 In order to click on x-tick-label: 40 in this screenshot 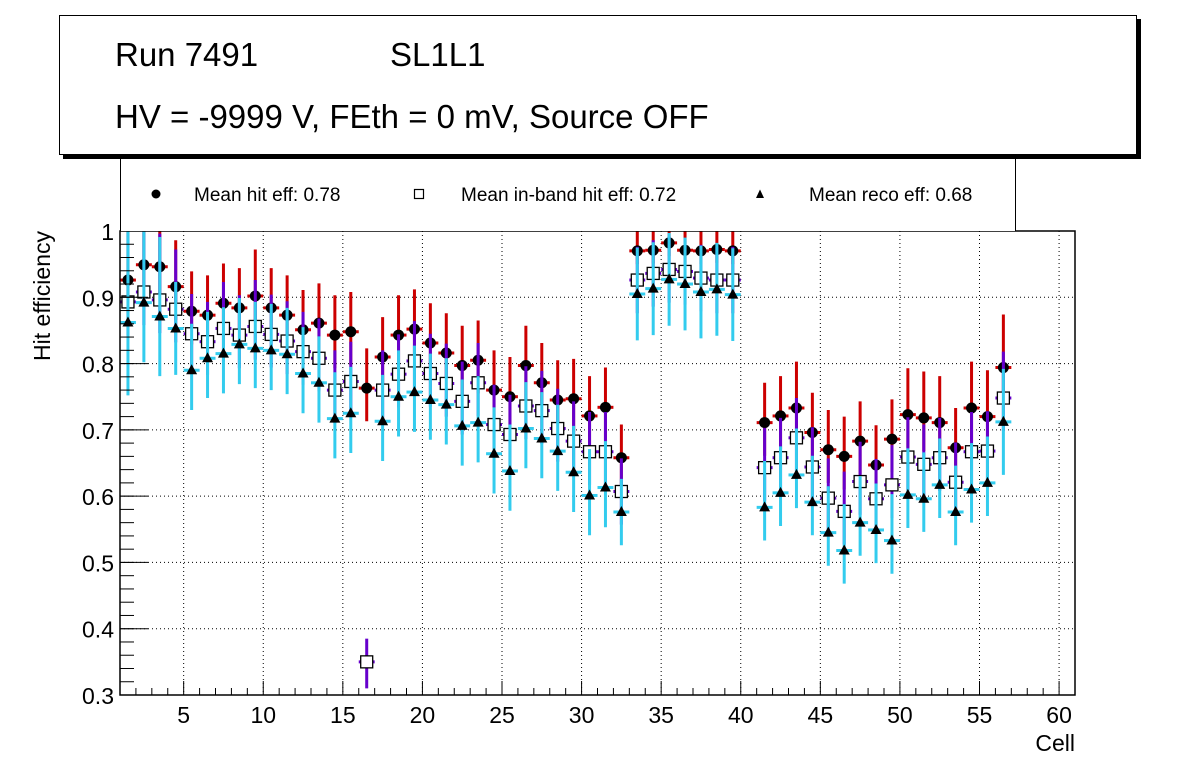, I will do `click(741, 715)`.